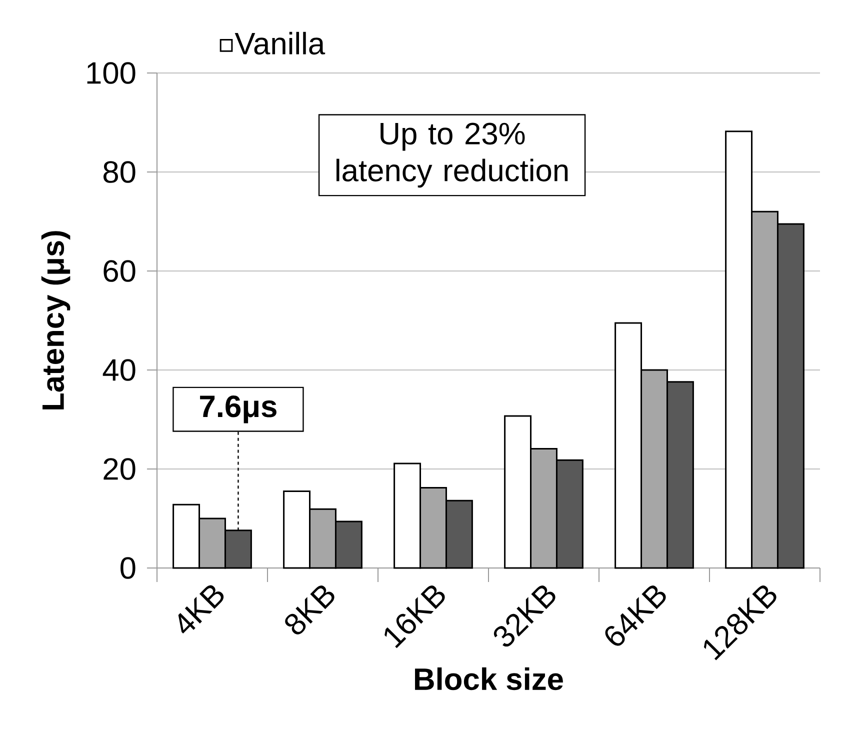 Image resolution: width=846 pixels, height=736 pixels. I want to click on y-axis-title: Latency (μs), so click(55, 320).